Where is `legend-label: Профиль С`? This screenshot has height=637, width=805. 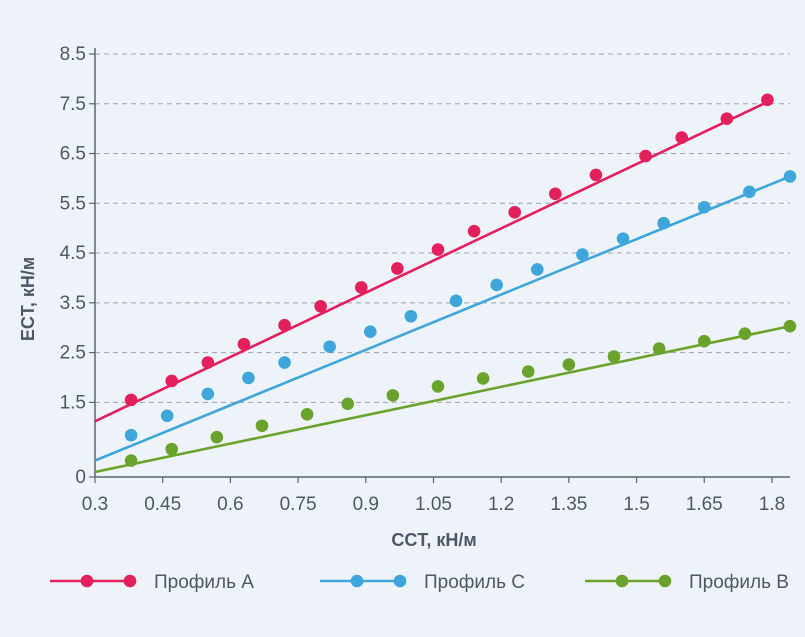 legend-label: Профиль С is located at coordinates (474, 582).